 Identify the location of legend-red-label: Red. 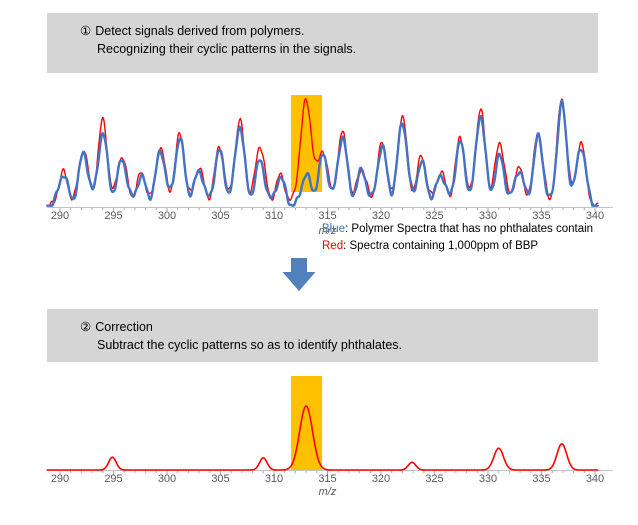
(333, 246).